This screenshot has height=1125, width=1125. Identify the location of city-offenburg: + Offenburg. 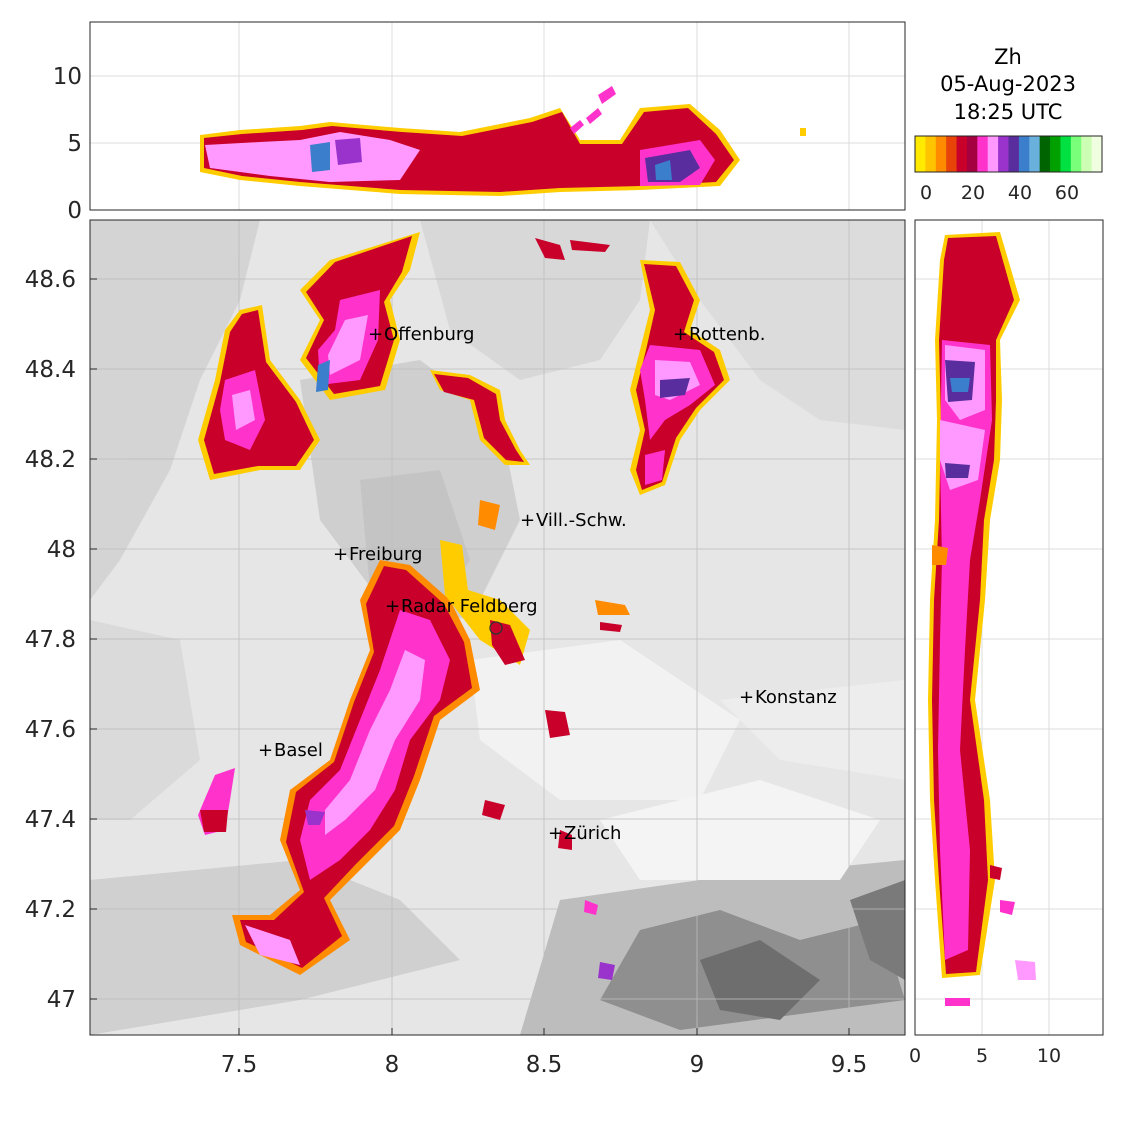
(421, 334).